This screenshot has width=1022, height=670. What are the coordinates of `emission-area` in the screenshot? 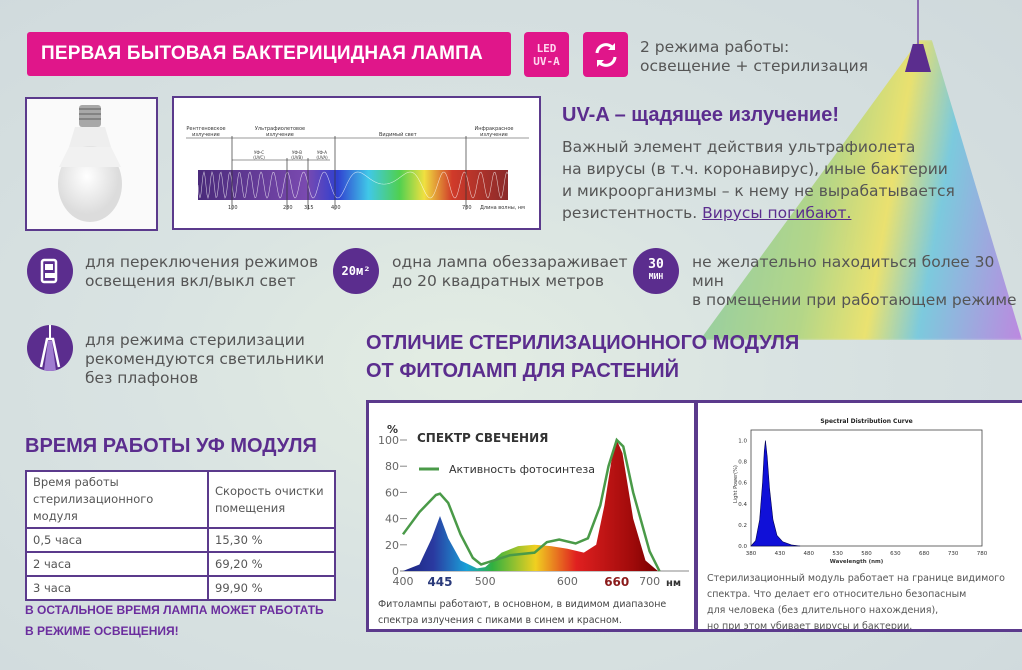 It's located at (530, 505).